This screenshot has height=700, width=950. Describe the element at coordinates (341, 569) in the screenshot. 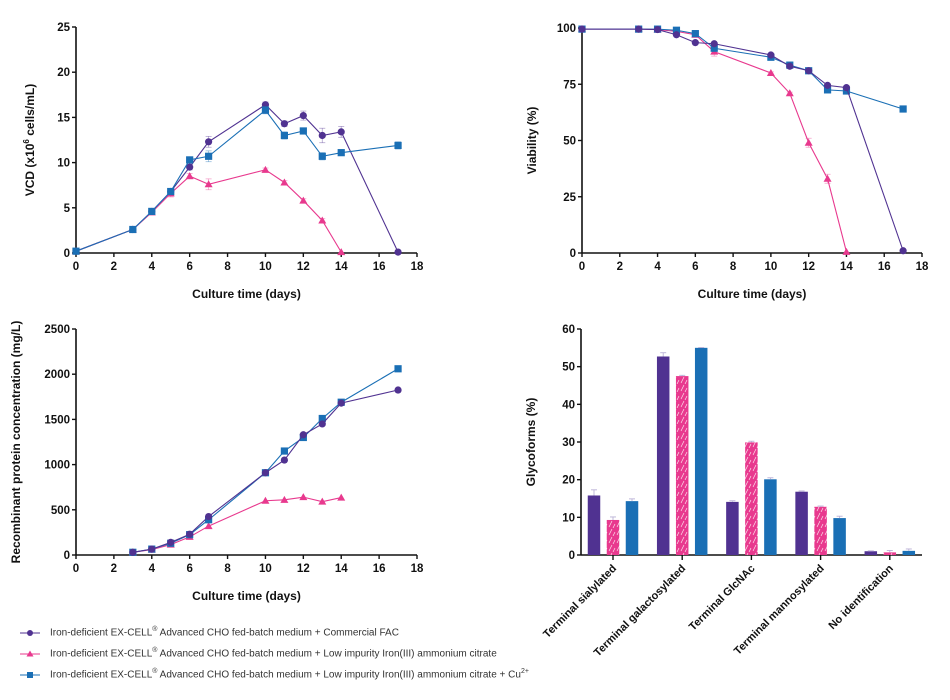

I see `x-tick-label: 14` at that location.